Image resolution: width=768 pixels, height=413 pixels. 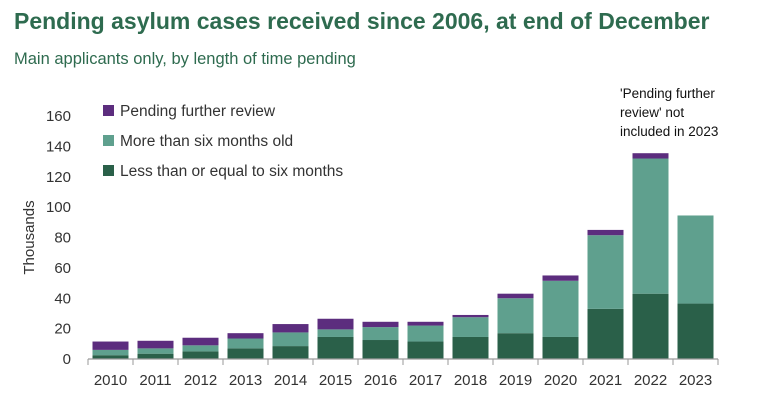 What do you see at coordinates (380, 380) in the screenshot?
I see `x-tick-label: 2016` at bounding box center [380, 380].